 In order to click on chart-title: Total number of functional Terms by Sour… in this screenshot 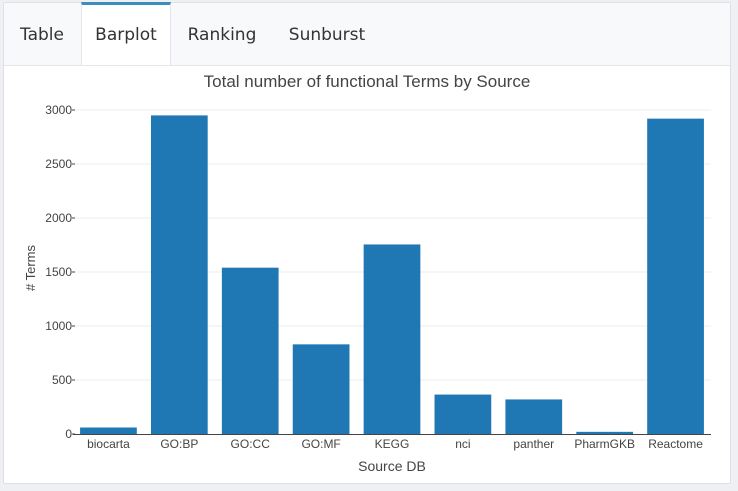, I will do `click(367, 81)`.